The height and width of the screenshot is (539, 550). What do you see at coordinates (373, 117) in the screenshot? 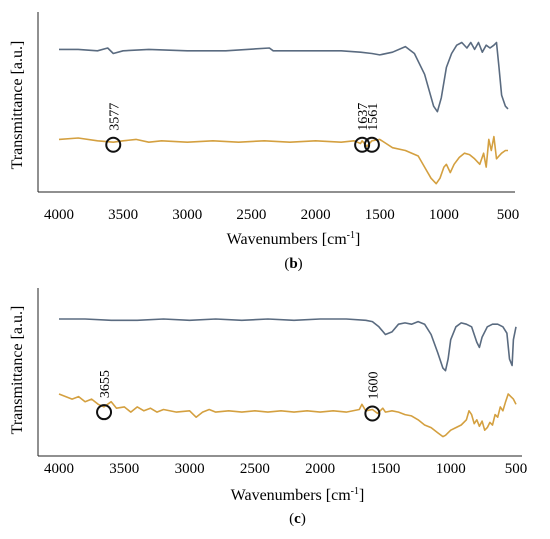
I see `peak-label: 1561` at bounding box center [373, 117].